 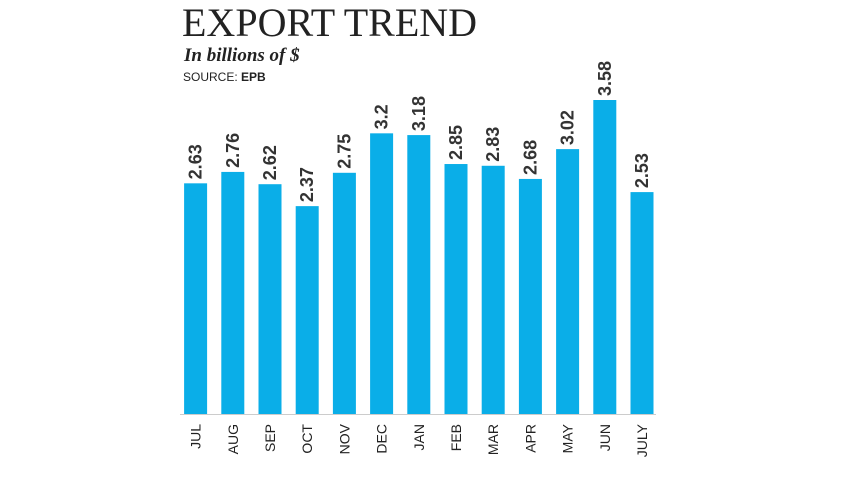 What do you see at coordinates (307, 184) in the screenshot?
I see `value-label: 2.37` at bounding box center [307, 184].